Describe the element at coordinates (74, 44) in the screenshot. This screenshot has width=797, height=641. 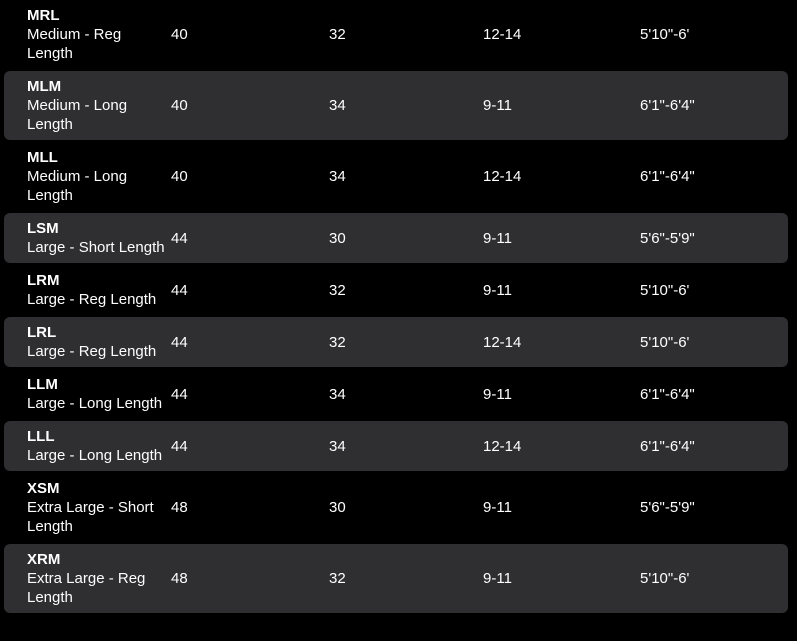
I see `size-description: Medium - Reg Length` at that location.